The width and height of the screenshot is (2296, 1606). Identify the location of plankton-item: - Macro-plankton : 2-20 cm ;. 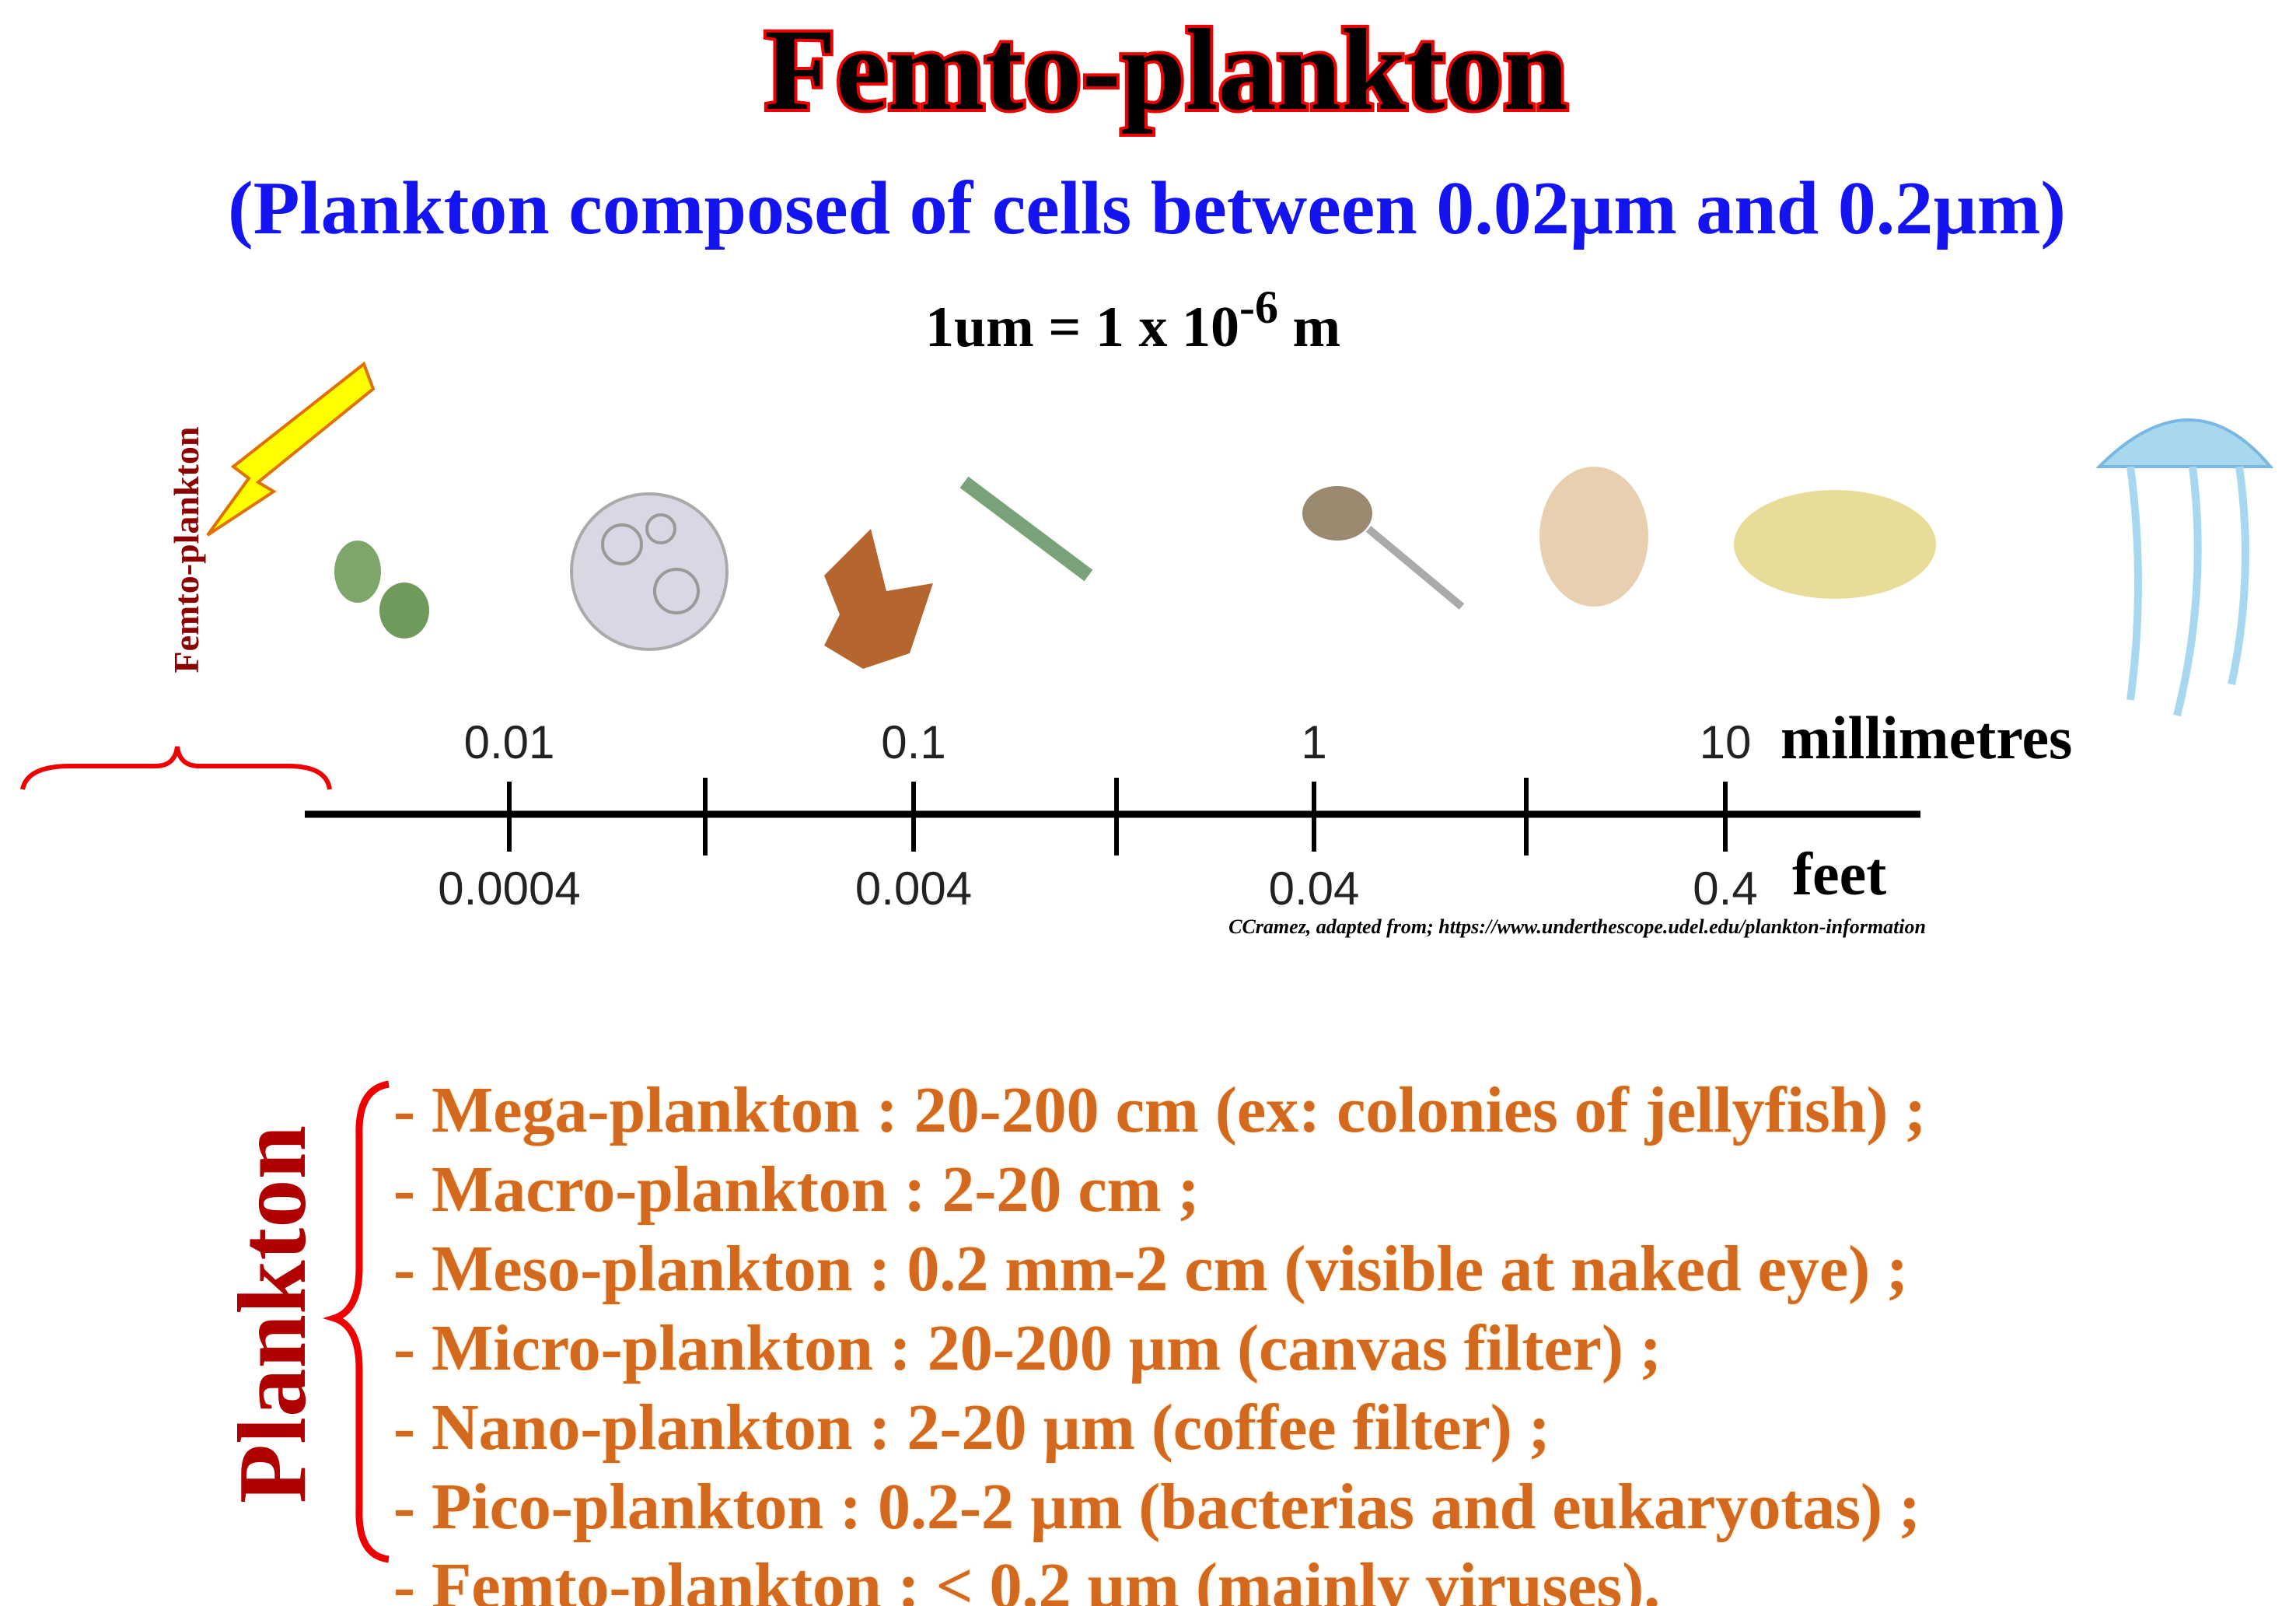
(796, 1189).